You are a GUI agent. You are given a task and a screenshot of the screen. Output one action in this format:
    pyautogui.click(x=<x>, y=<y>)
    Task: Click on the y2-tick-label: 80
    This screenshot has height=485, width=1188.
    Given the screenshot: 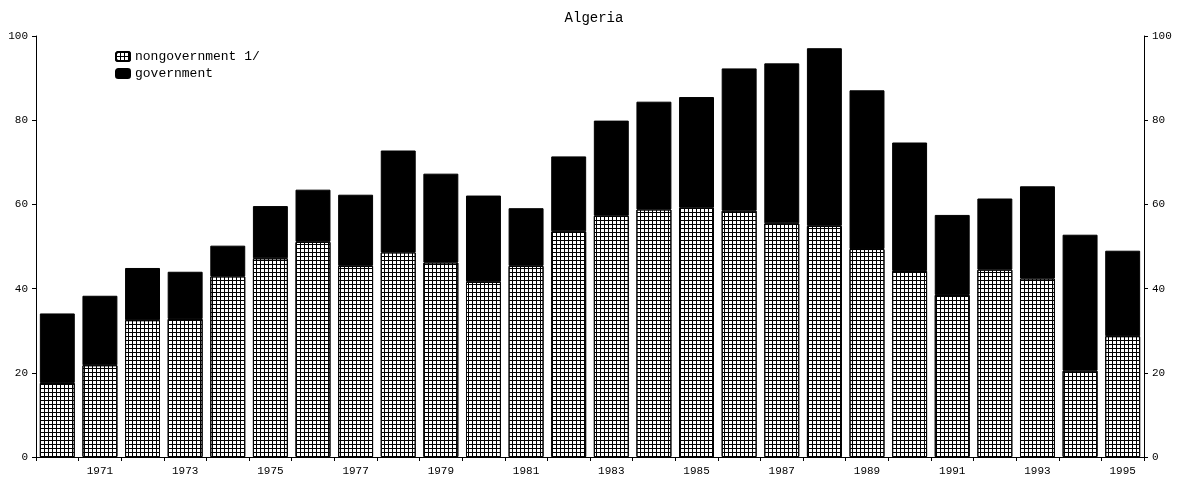 What is the action you would take?
    pyautogui.click(x=1159, y=120)
    